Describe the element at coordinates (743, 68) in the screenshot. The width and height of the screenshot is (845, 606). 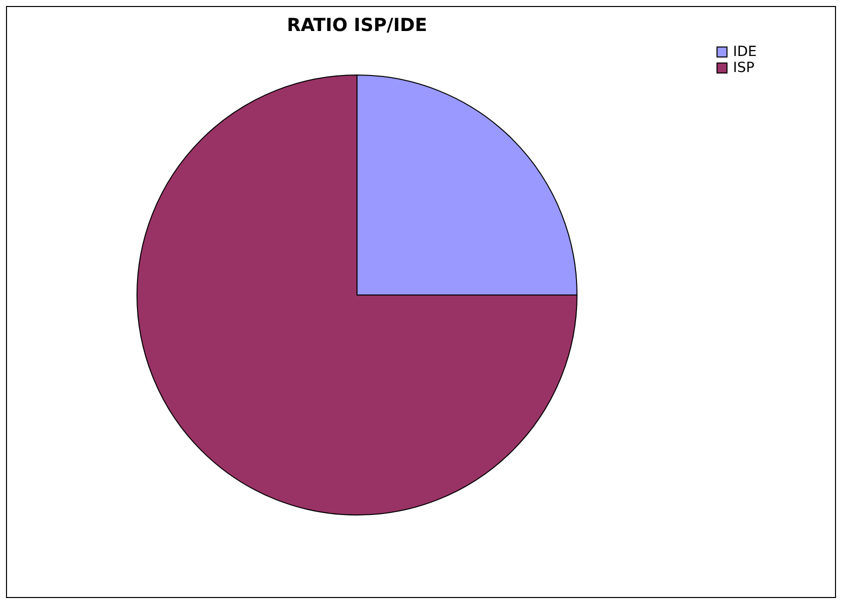
I see `legend-label: ISP` at that location.